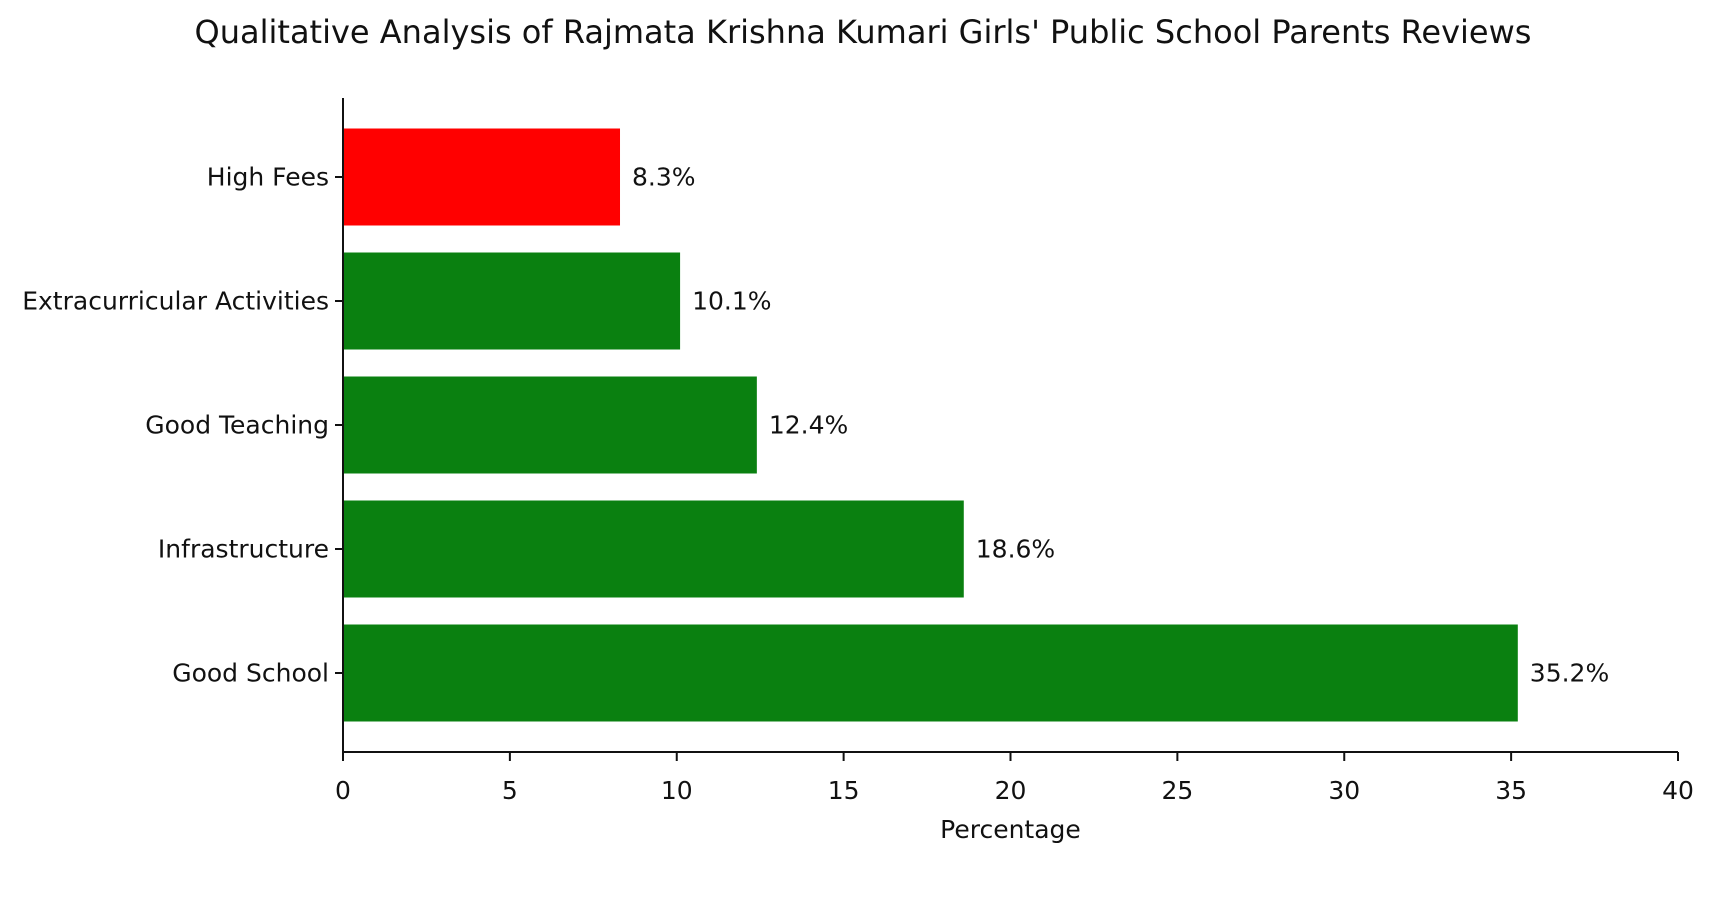 The image size is (1721, 914). Describe the element at coordinates (268, 177) in the screenshot. I see `category-label-0: High Fees` at that location.